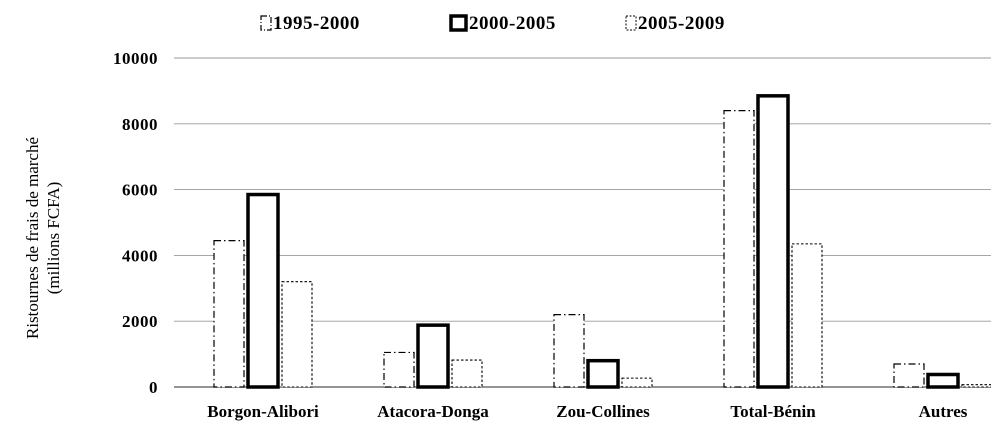  I want to click on bar-1995-2000-Total-Bénin, so click(739, 249).